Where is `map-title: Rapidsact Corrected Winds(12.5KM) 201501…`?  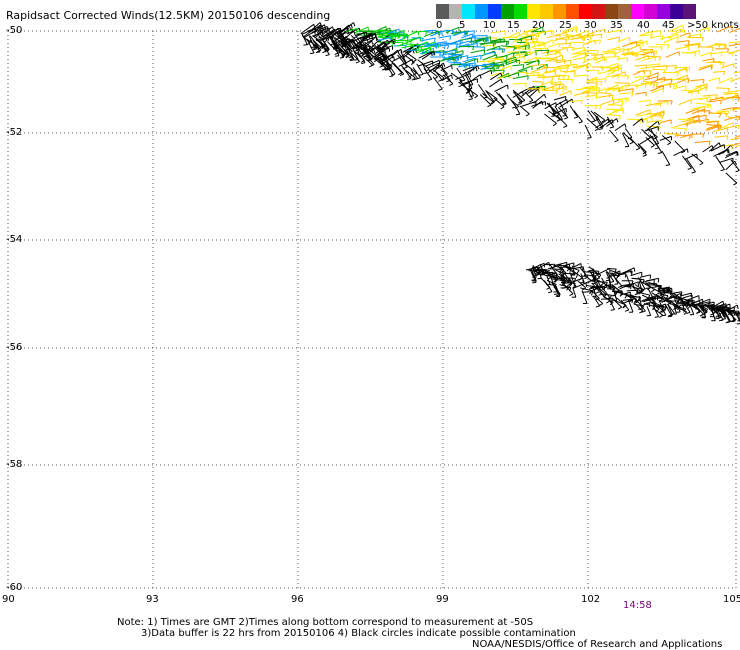
map-title: Rapidsact Corrected Winds(12.5KM) 201501… is located at coordinates (168, 15).